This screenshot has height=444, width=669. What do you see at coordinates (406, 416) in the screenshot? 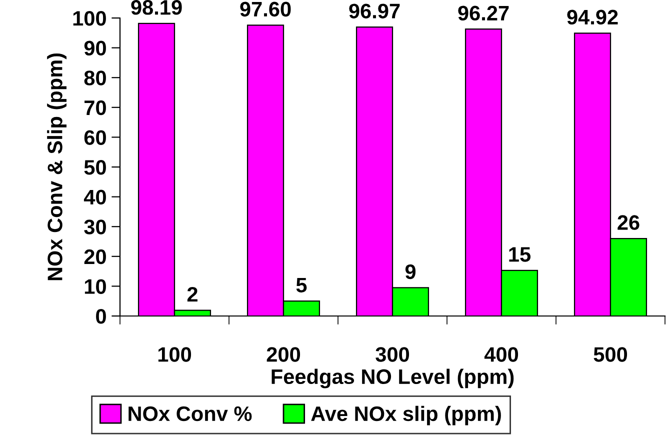
I see `legend-label: Ave NOx slip (ppm)` at bounding box center [406, 416].